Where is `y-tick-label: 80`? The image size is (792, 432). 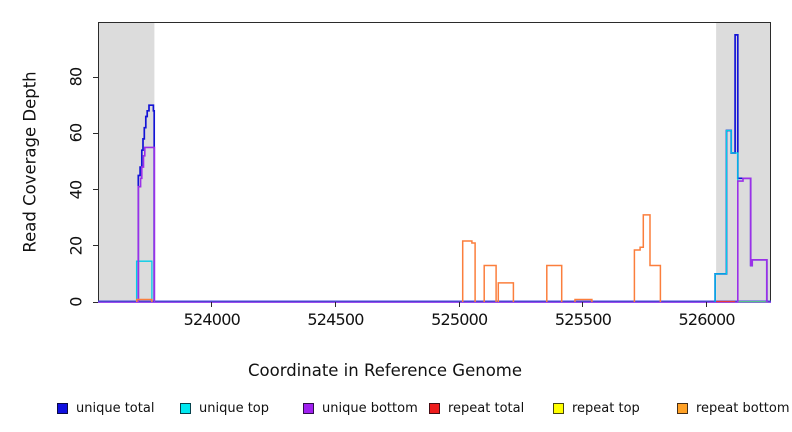 y-tick-label: 80 is located at coordinates (76, 77).